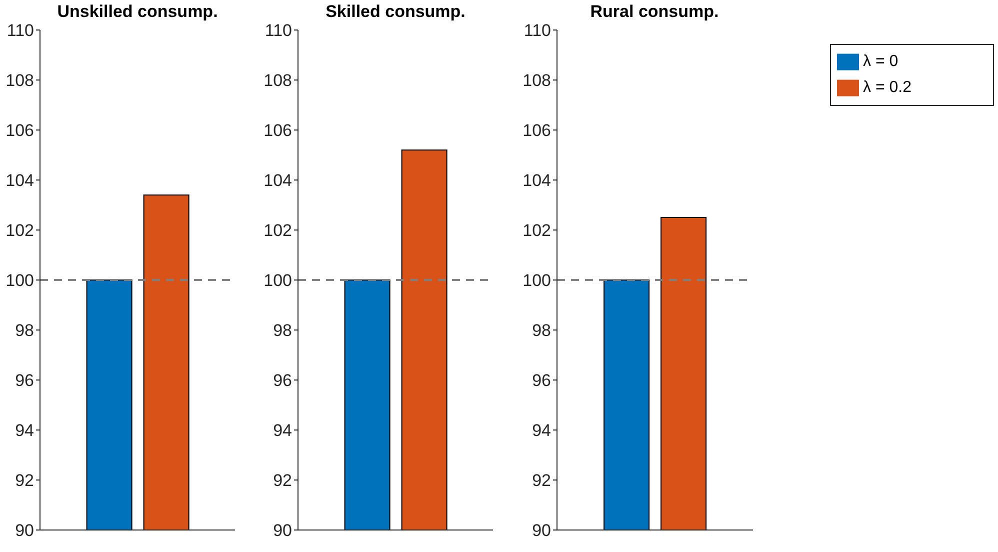 The image size is (998, 552). What do you see at coordinates (887, 87) in the screenshot?
I see `legend-label: λ = 0.2` at bounding box center [887, 87].